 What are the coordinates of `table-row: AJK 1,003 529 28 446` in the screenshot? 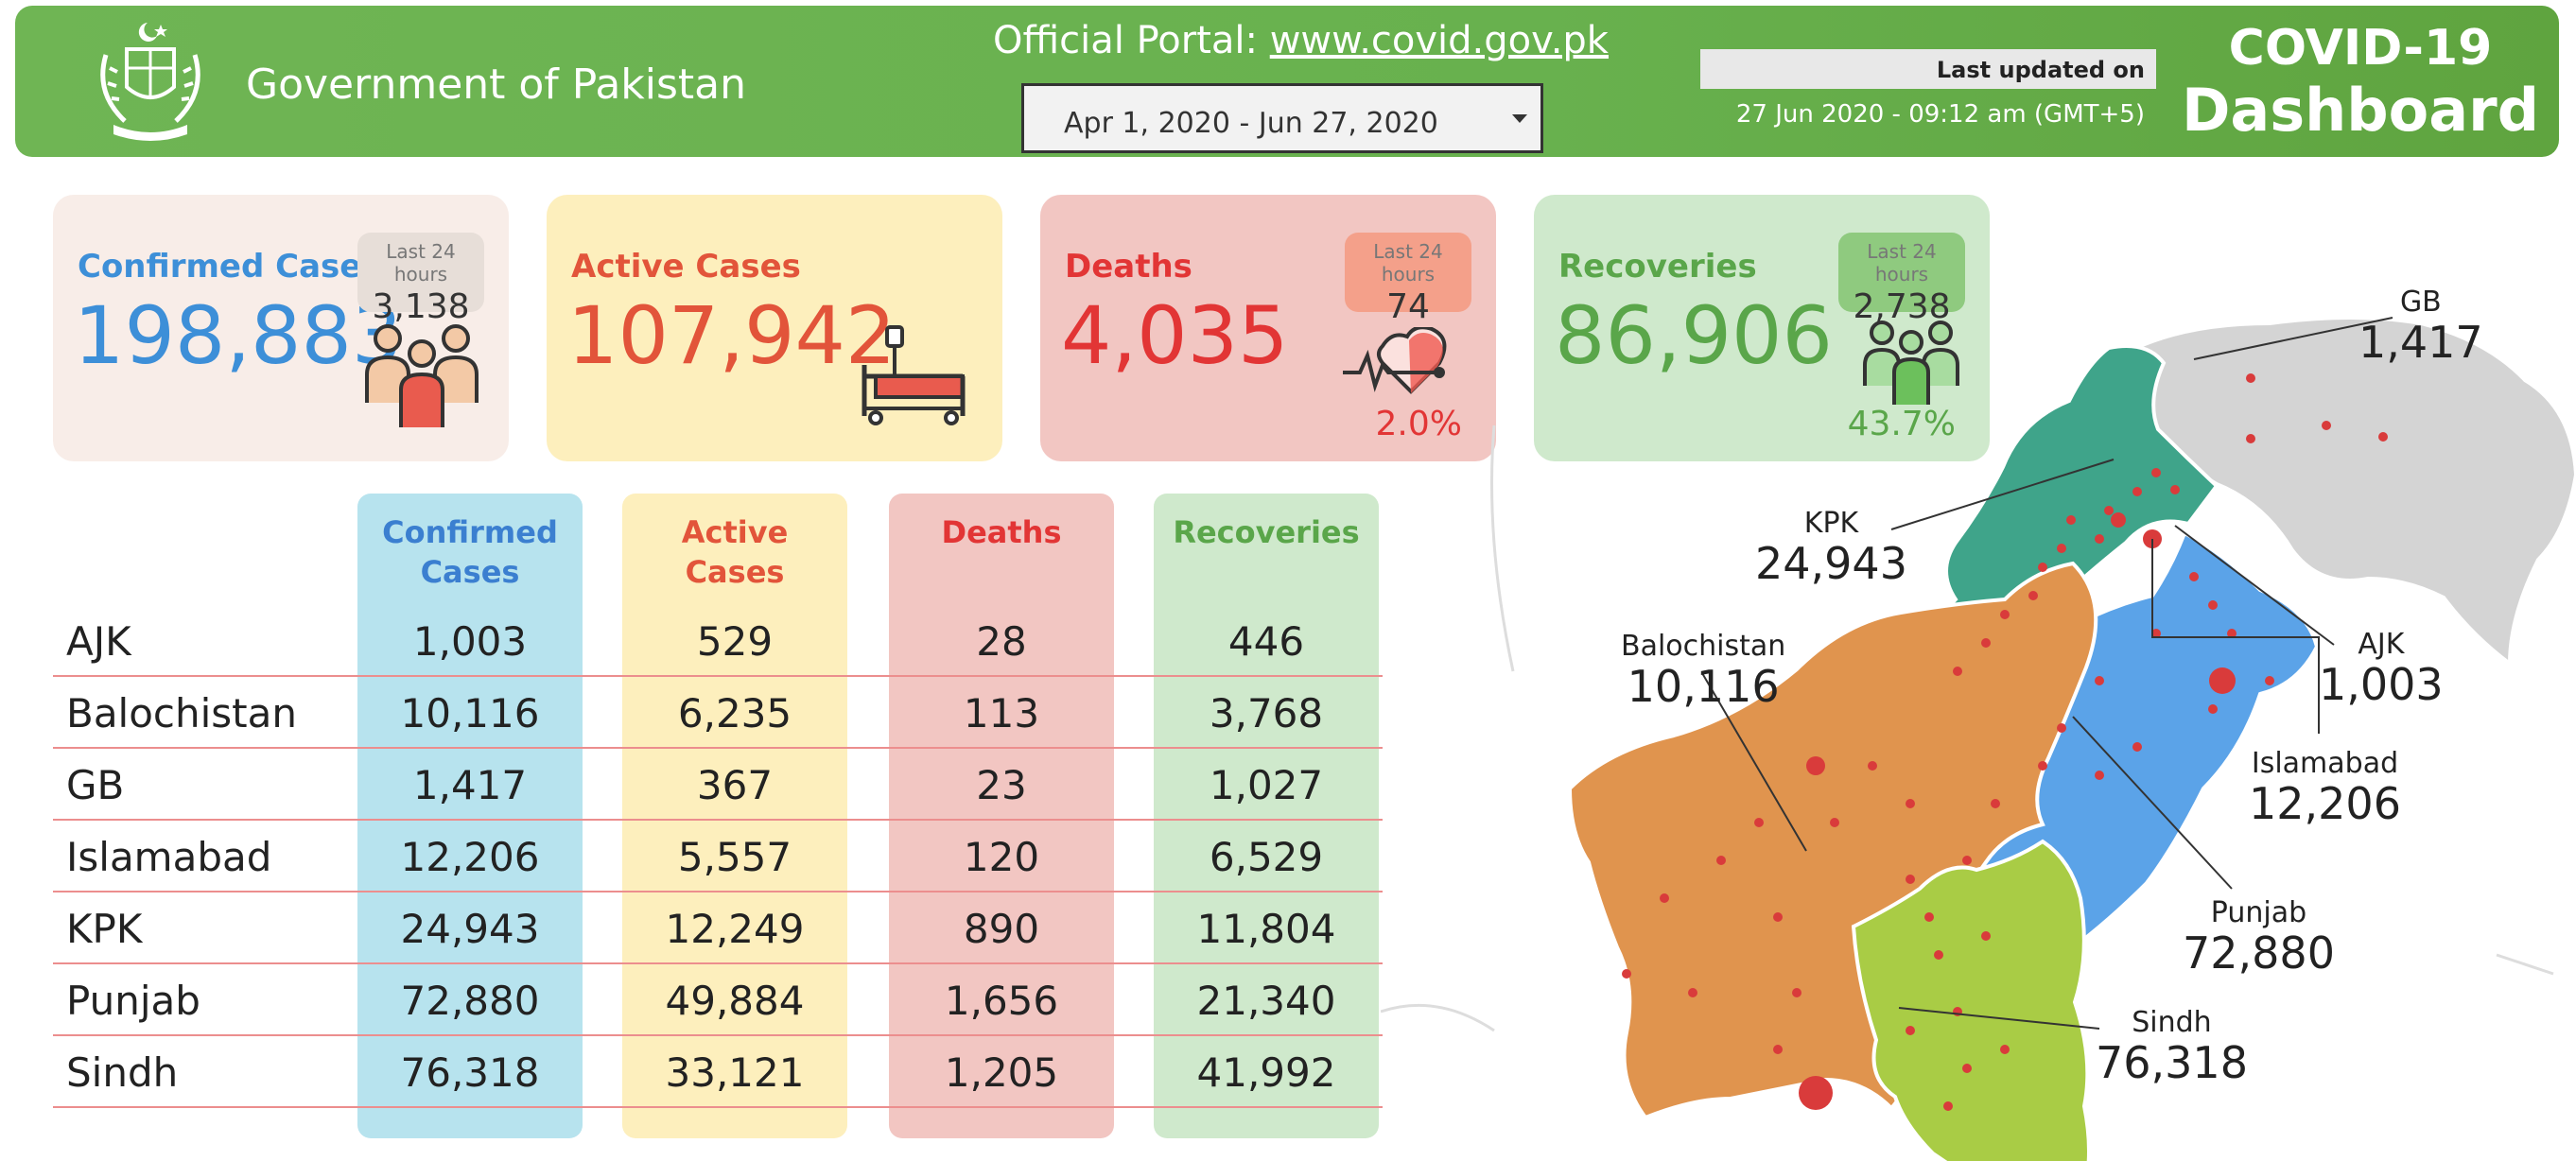 It's located at (718, 641).